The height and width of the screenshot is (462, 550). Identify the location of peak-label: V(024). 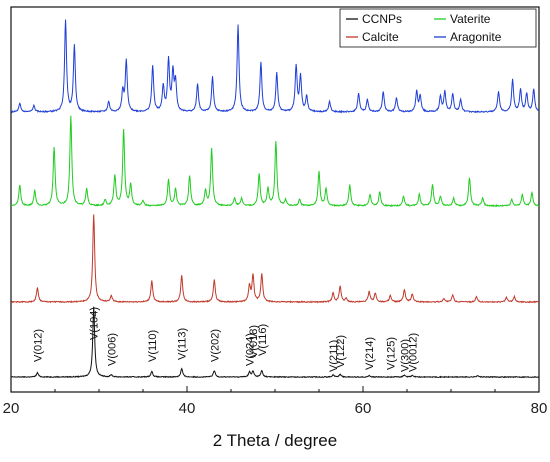
(250, 349).